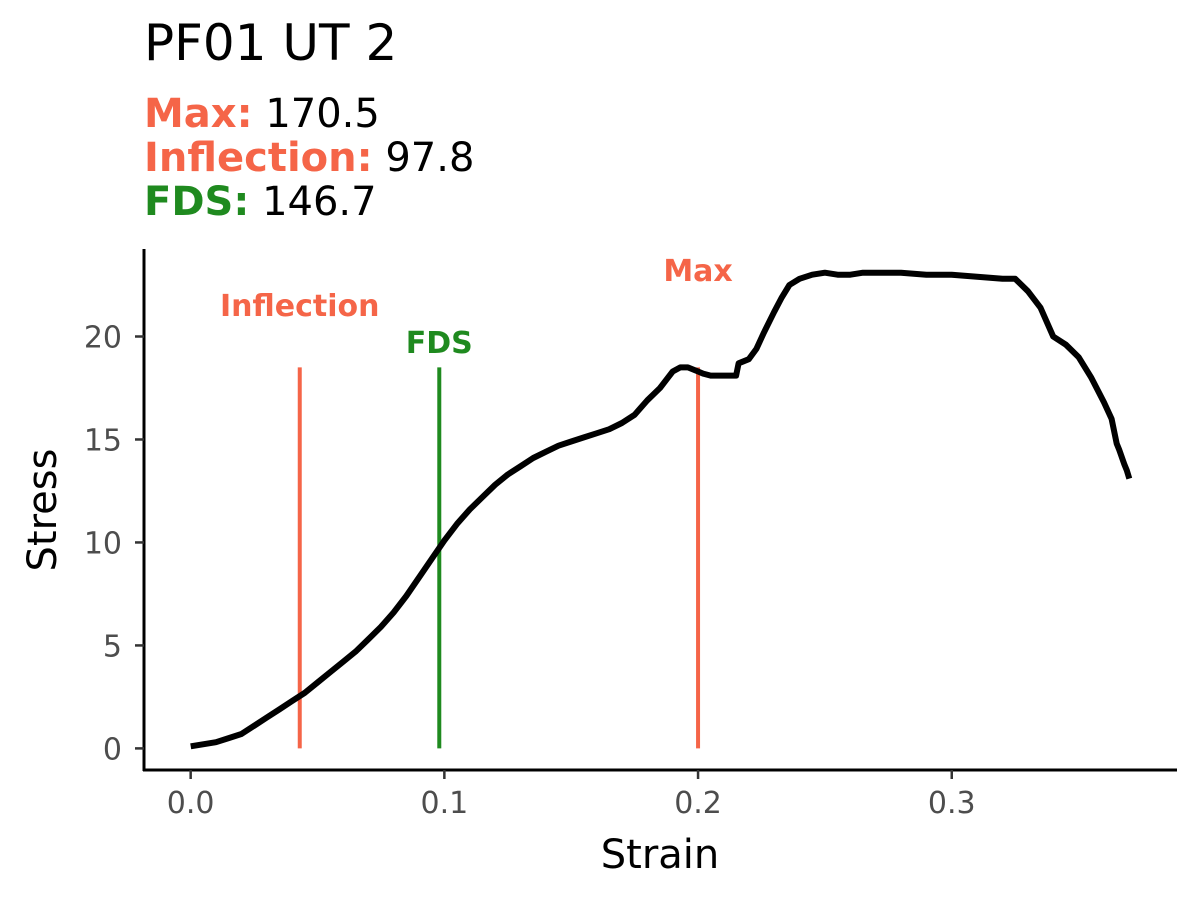 This screenshot has height=900, width=1200. I want to click on y-tick-label: 0, so click(112, 749).